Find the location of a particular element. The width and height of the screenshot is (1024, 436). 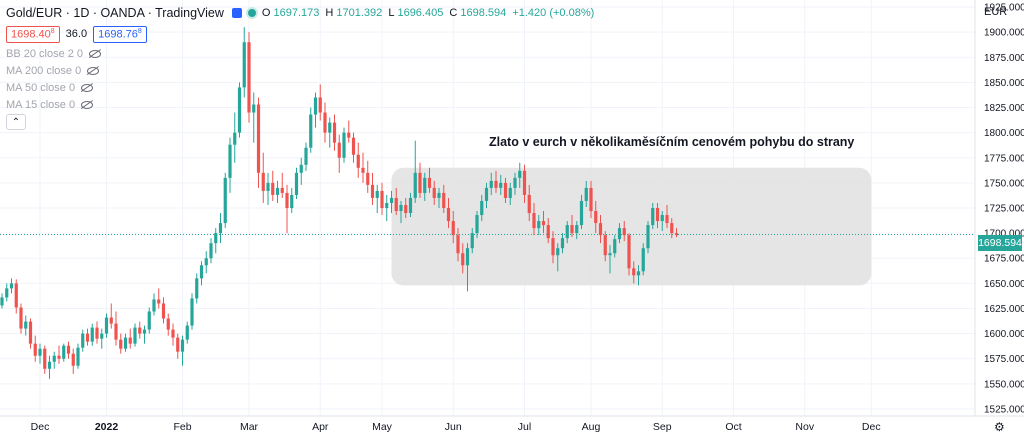

y-tick-label: 1725.000 is located at coordinates (1004, 209).